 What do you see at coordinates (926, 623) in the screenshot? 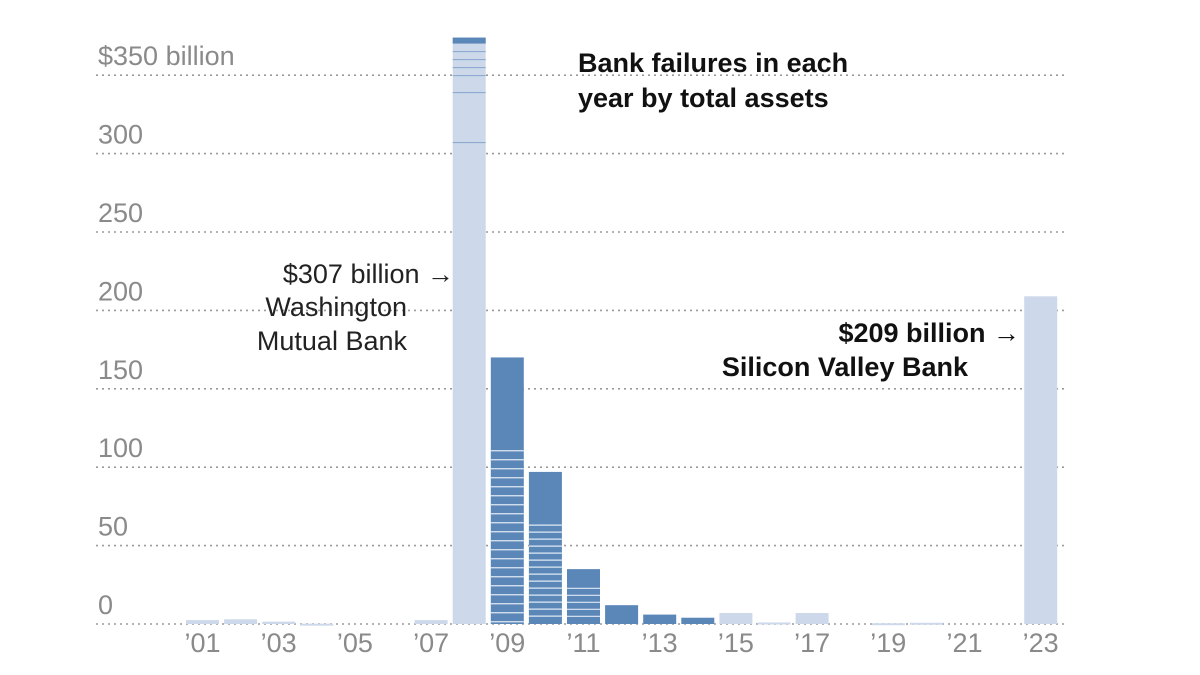
I see `bar-2020` at bounding box center [926, 623].